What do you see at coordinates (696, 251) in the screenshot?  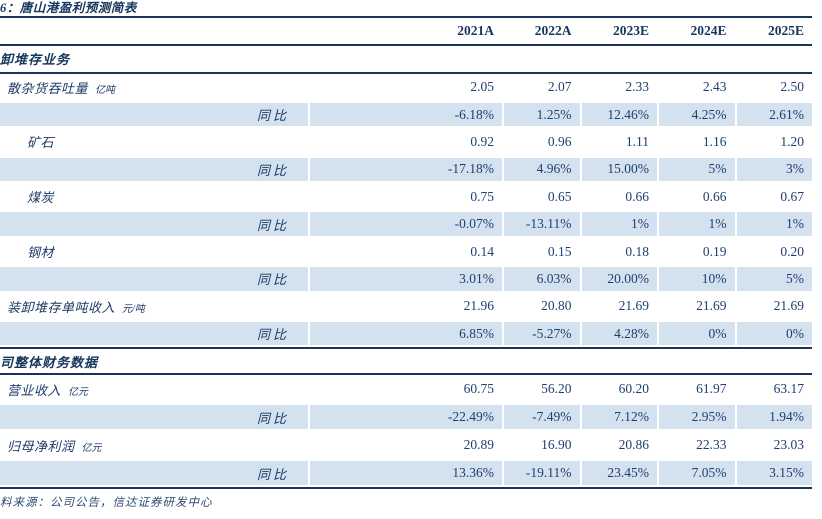 I see `value-cell: 0.19` at bounding box center [696, 251].